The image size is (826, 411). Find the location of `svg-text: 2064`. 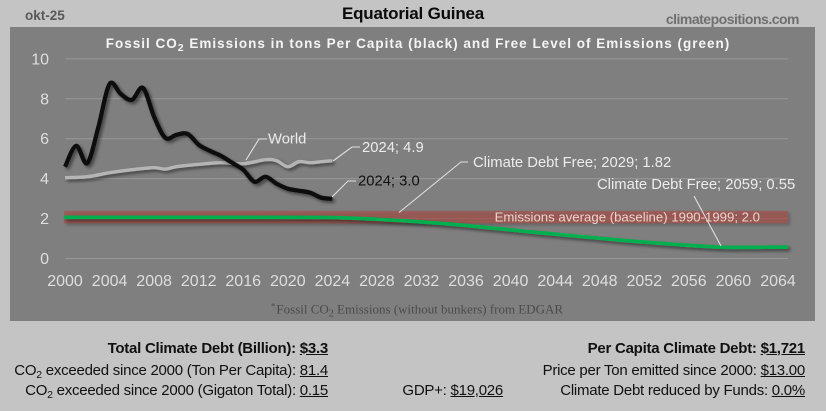

svg-text: 2064 is located at coordinates (778, 281).